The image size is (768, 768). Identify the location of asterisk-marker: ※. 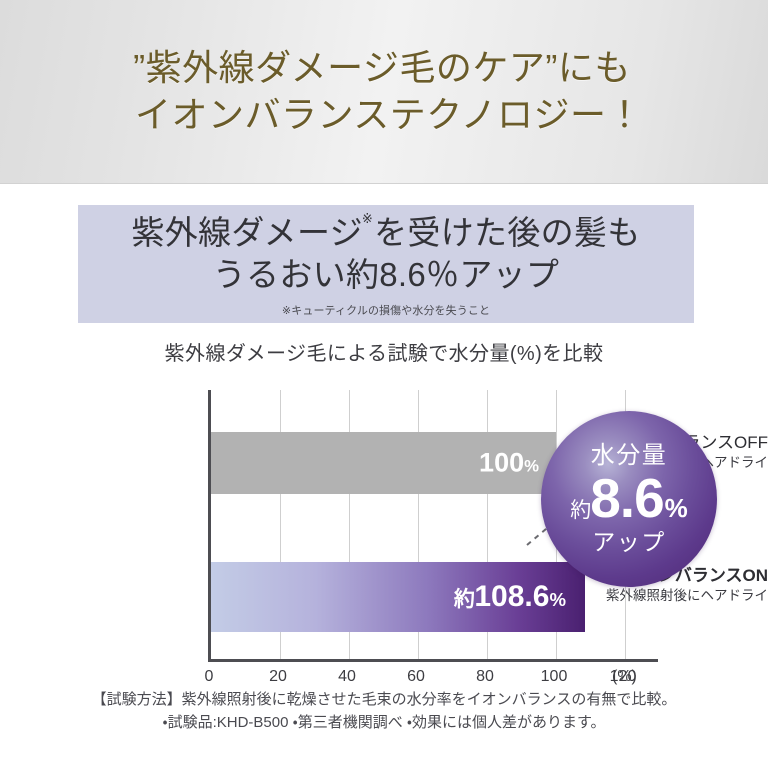
(367, 219).